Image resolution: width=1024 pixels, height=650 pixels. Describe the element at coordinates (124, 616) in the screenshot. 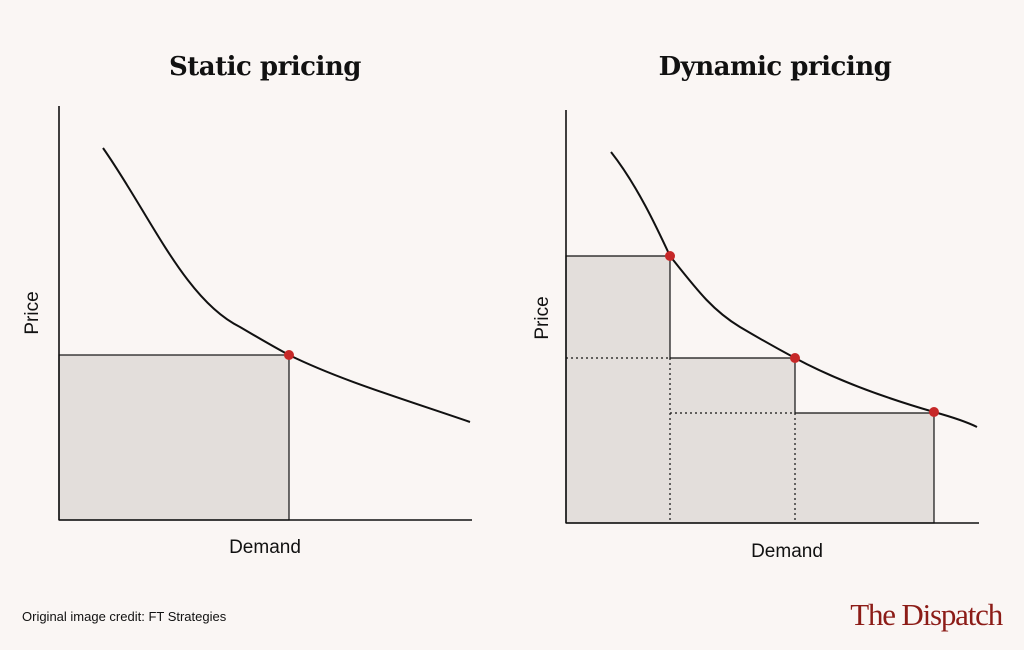

I see `image-credit: Original image credit: FT Strategies` at that location.